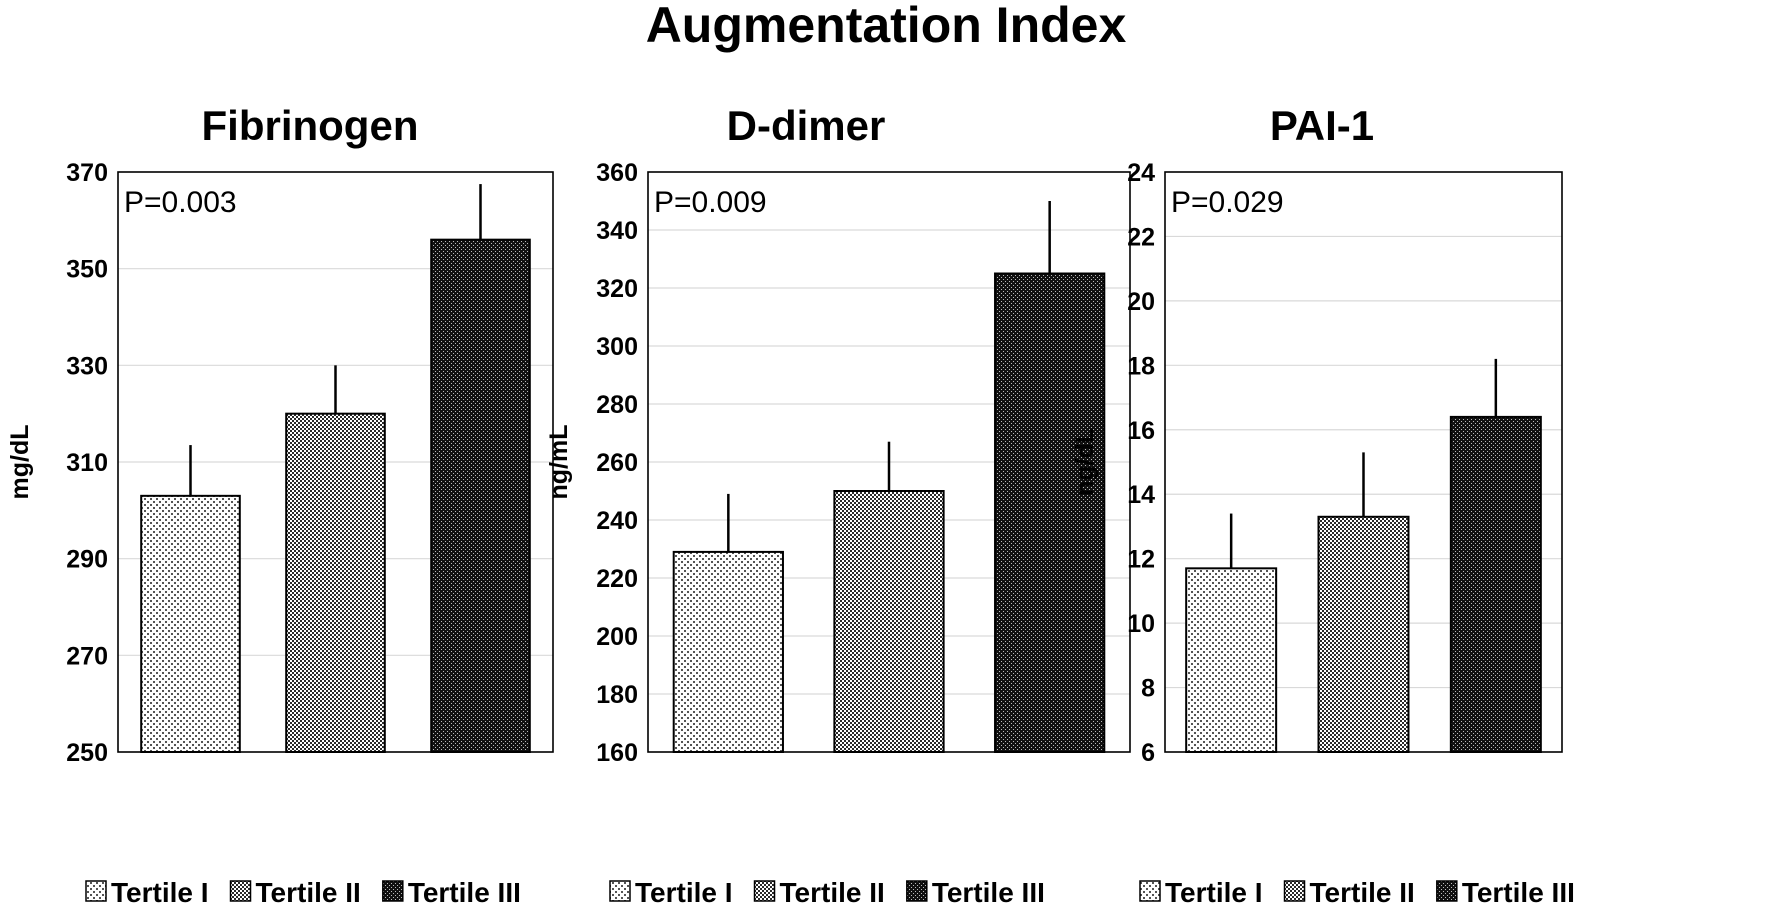 The image size is (1772, 916). I want to click on y-tick-label: 22, so click(1141, 237).